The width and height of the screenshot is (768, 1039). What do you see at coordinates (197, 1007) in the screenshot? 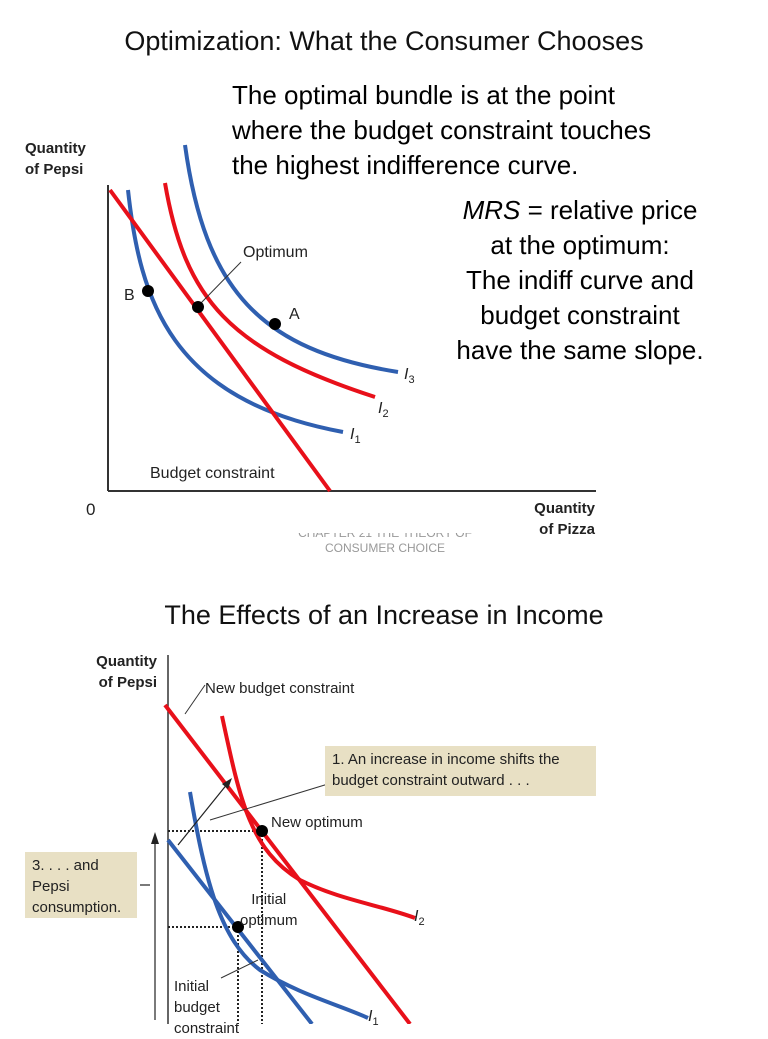
I see `label-line: budget` at bounding box center [197, 1007].